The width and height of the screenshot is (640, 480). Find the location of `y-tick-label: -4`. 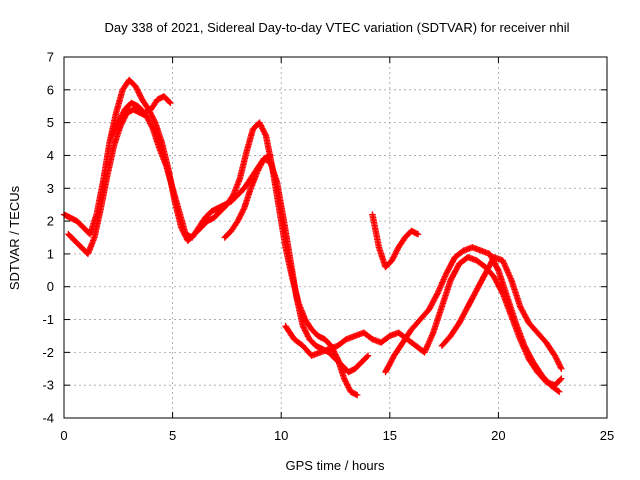

y-tick-label: -4 is located at coordinates (48, 418).